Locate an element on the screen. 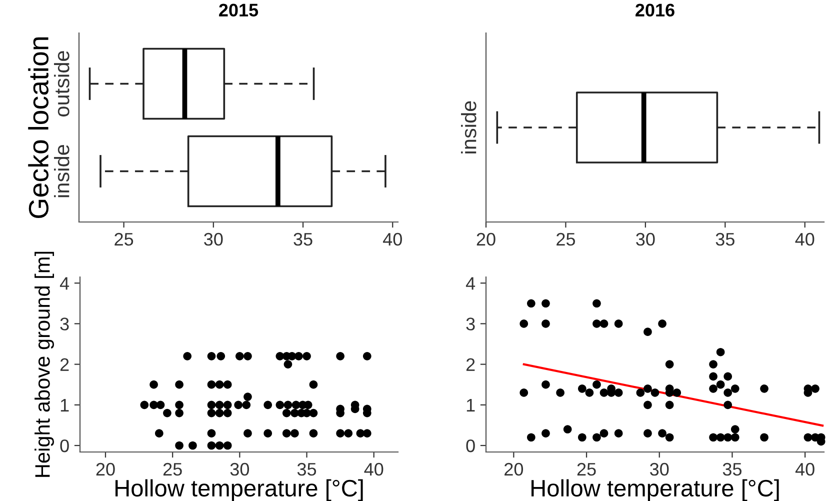 This screenshot has width=829, height=501. chart-title: 2015 is located at coordinates (238, 10).